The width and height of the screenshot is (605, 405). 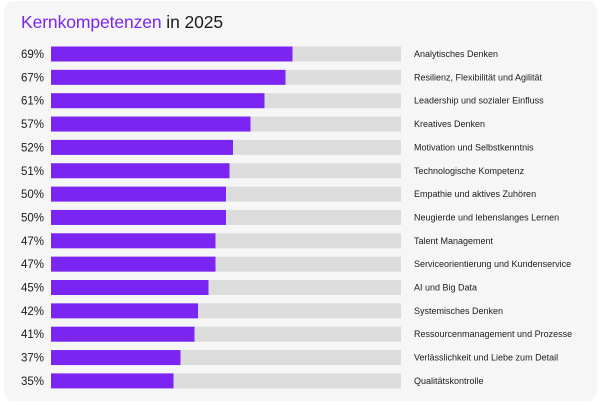 What do you see at coordinates (192, 22) in the screenshot?
I see `chart-title-rest: in 2025` at bounding box center [192, 22].